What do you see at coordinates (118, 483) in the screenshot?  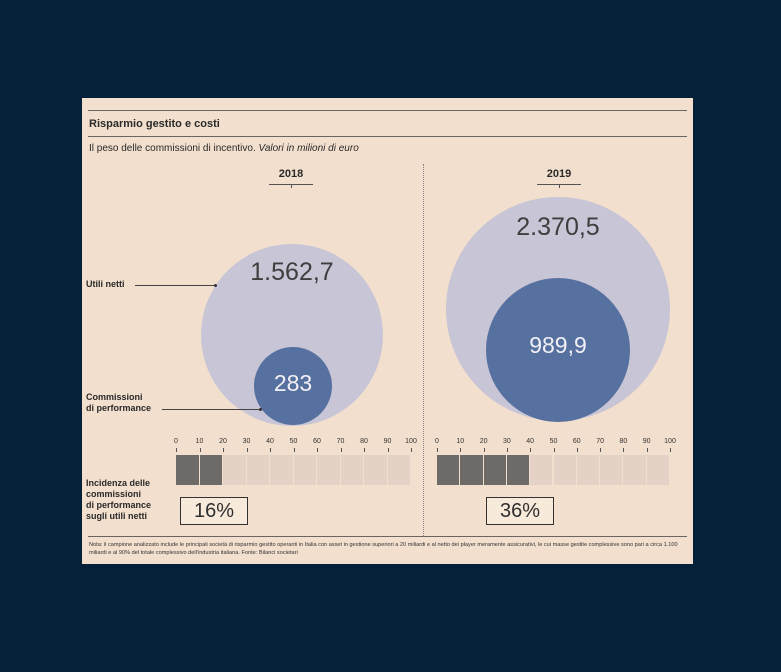 I see `label-incidenza-line1: Incidenza delle` at bounding box center [118, 483].